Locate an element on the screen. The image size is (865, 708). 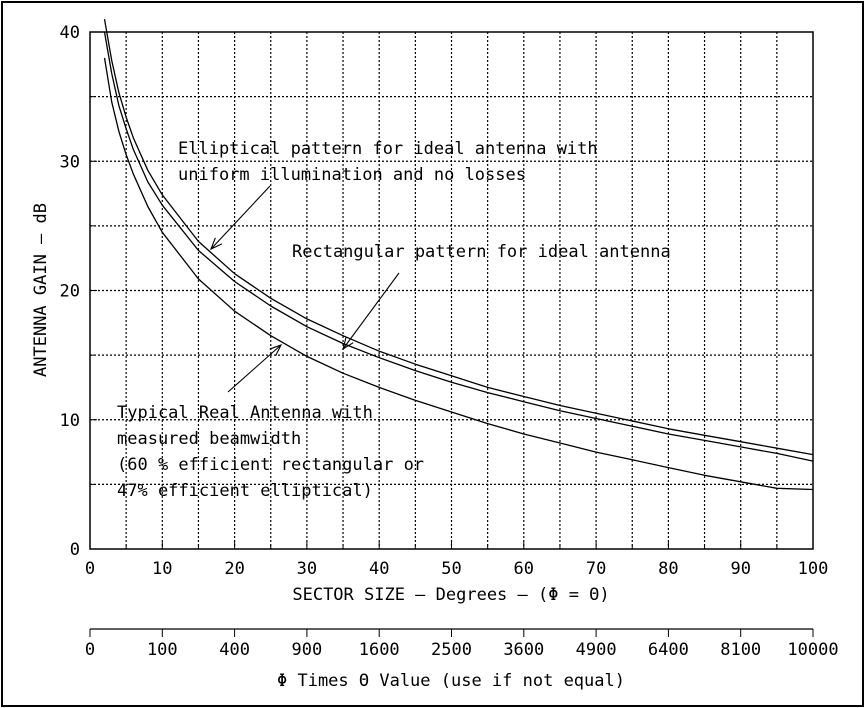
secondary-axis-label: Φ Times Θ Value (use if not equal) is located at coordinates (451, 681).